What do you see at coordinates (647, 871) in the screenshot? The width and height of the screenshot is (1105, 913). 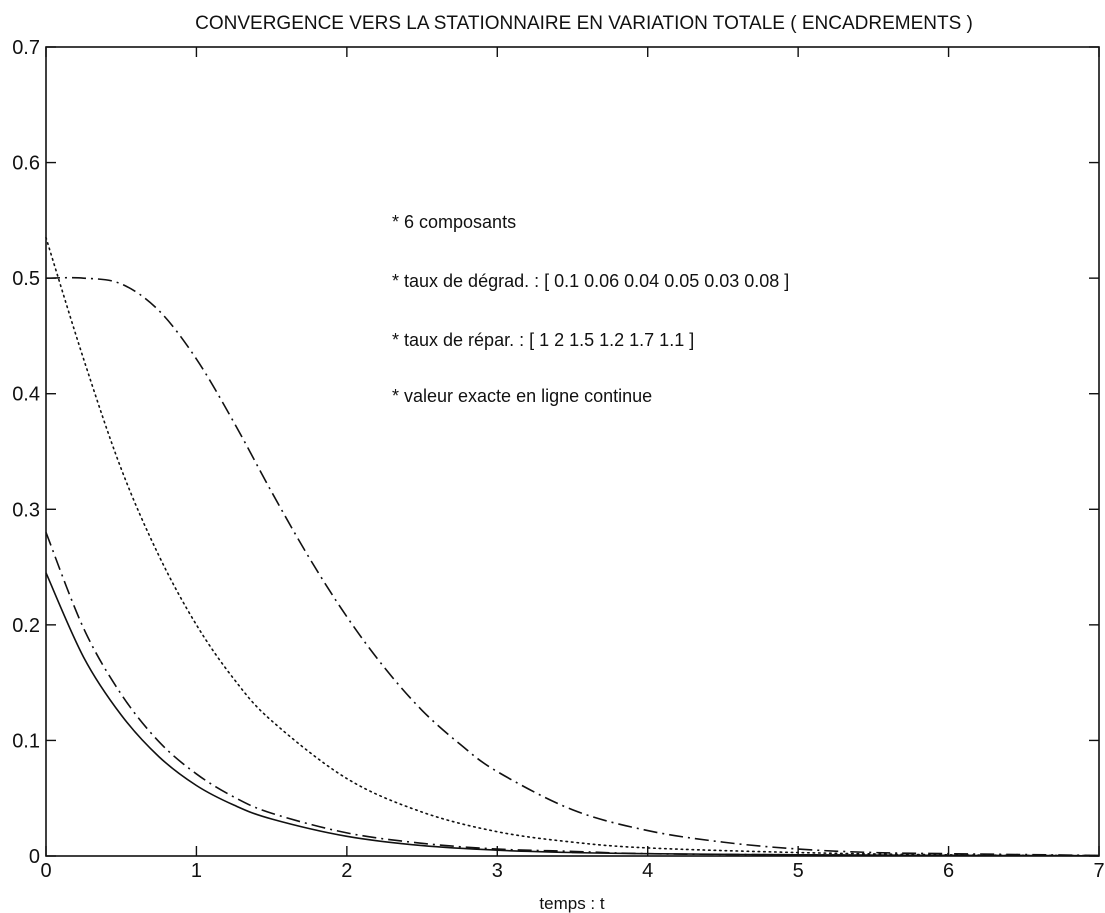 I see `x-tick-label: 4` at bounding box center [647, 871].